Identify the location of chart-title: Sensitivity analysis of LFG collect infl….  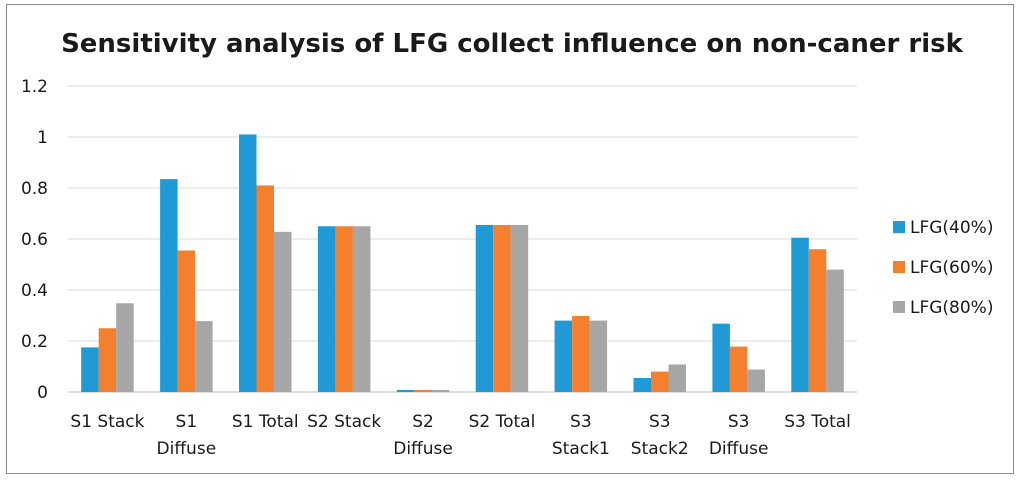
(512, 44).